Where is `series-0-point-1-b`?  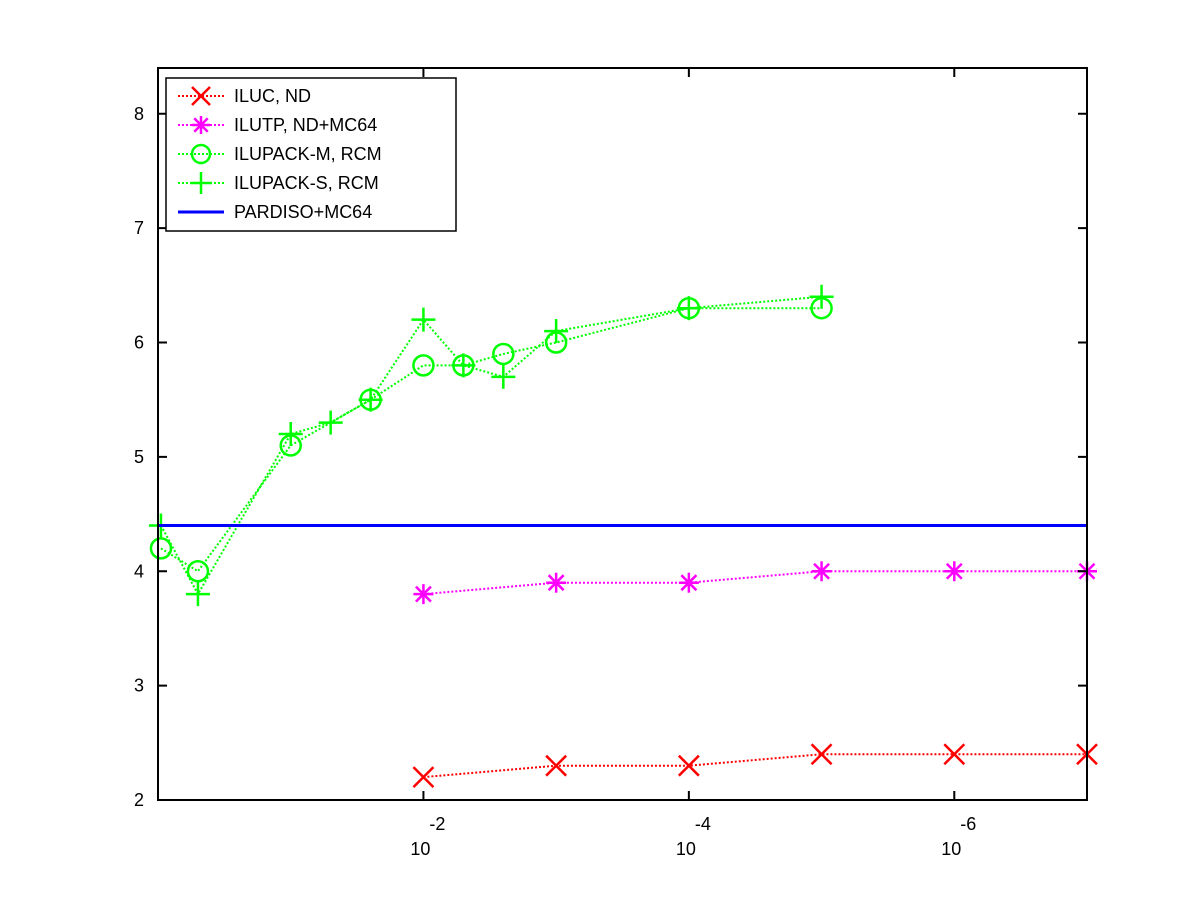 series-0-point-1-b is located at coordinates (556, 765).